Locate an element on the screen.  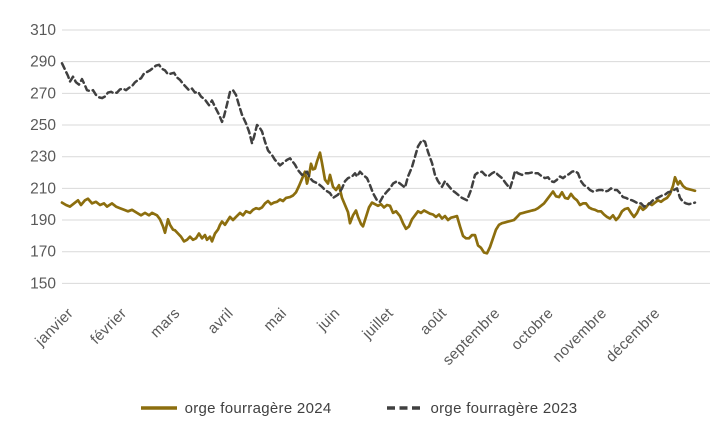
y-axis-label: 290 is located at coordinates (43, 62).